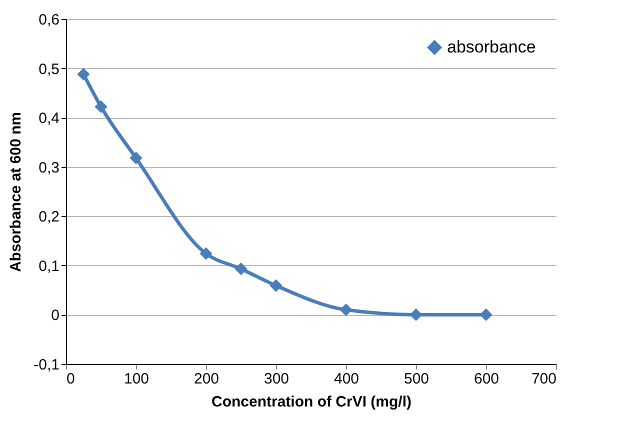 Image resolution: width=630 pixels, height=435 pixels. I want to click on y-tick-label: 0,3, so click(49, 167).